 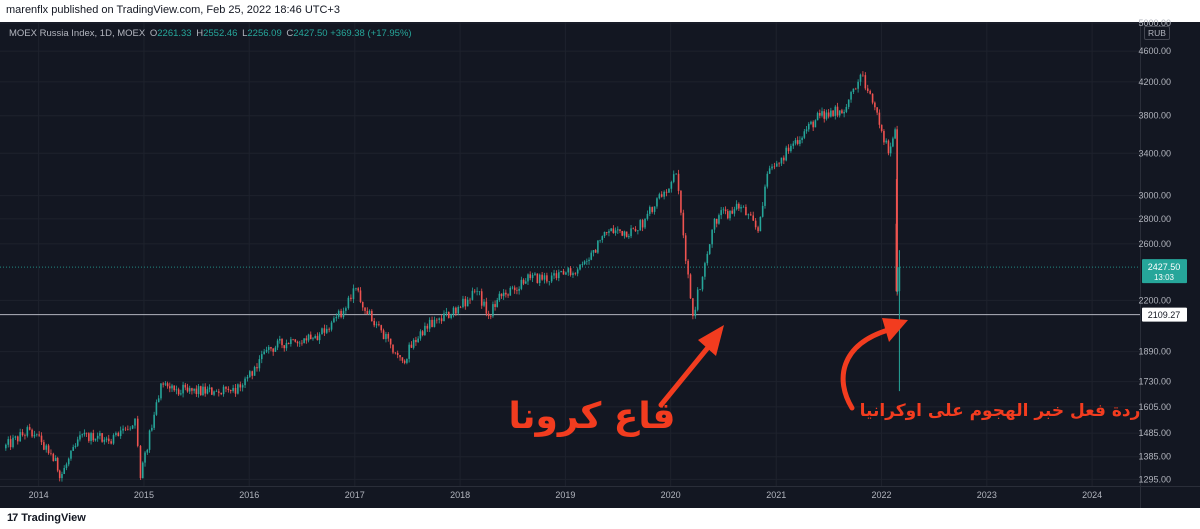 I want to click on x-tick-label: 2024, so click(x=1092, y=495).